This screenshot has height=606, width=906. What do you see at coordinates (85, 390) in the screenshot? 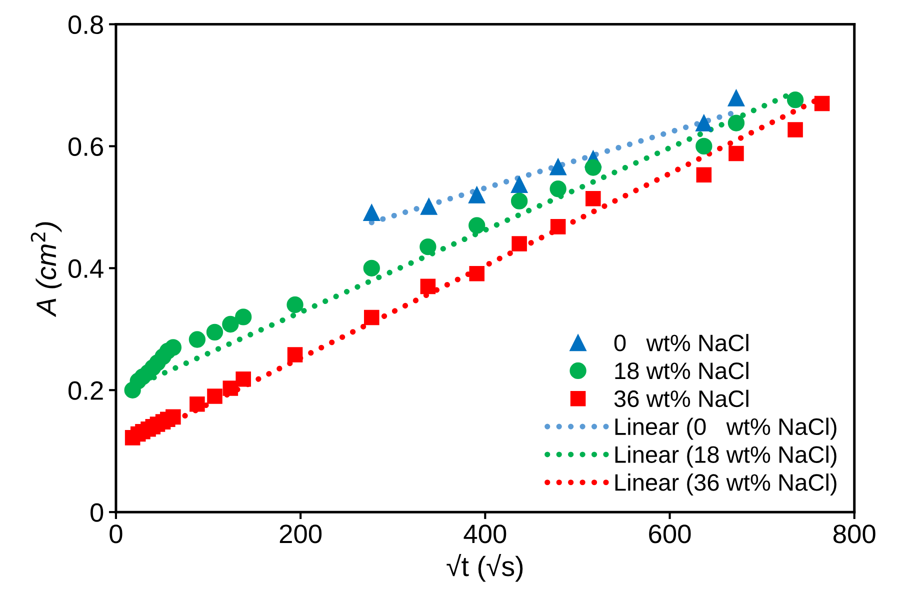
I see `y-tick-label: 0.2` at bounding box center [85, 390].